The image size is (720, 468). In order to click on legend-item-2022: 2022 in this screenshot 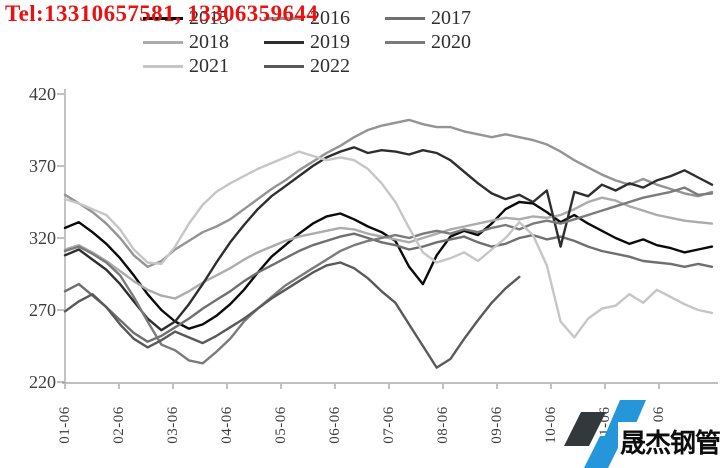, I will do `click(324, 66)`.